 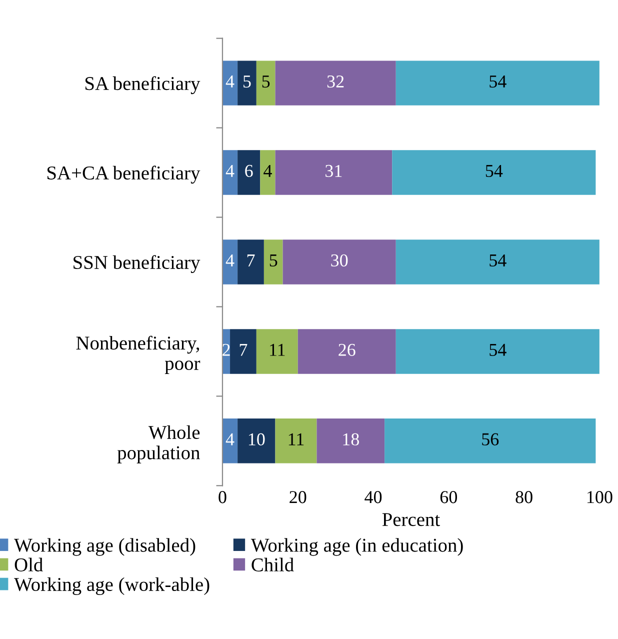 I want to click on data-label: 10, so click(x=256, y=439).